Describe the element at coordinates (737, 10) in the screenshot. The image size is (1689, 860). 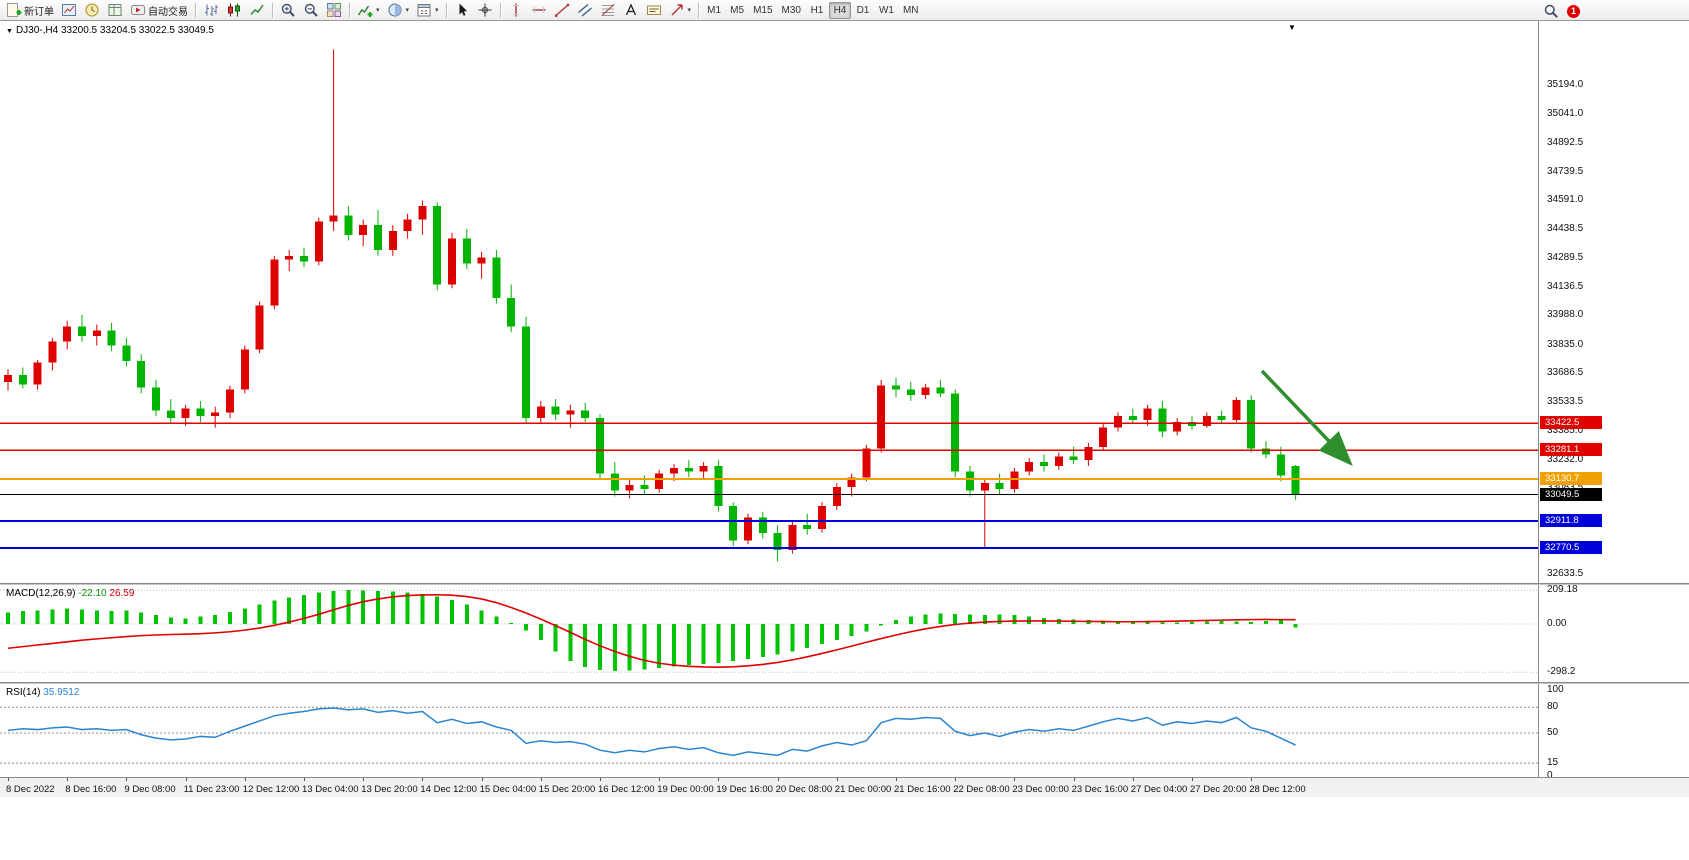
I see `timeframe-button-m5: M5` at that location.